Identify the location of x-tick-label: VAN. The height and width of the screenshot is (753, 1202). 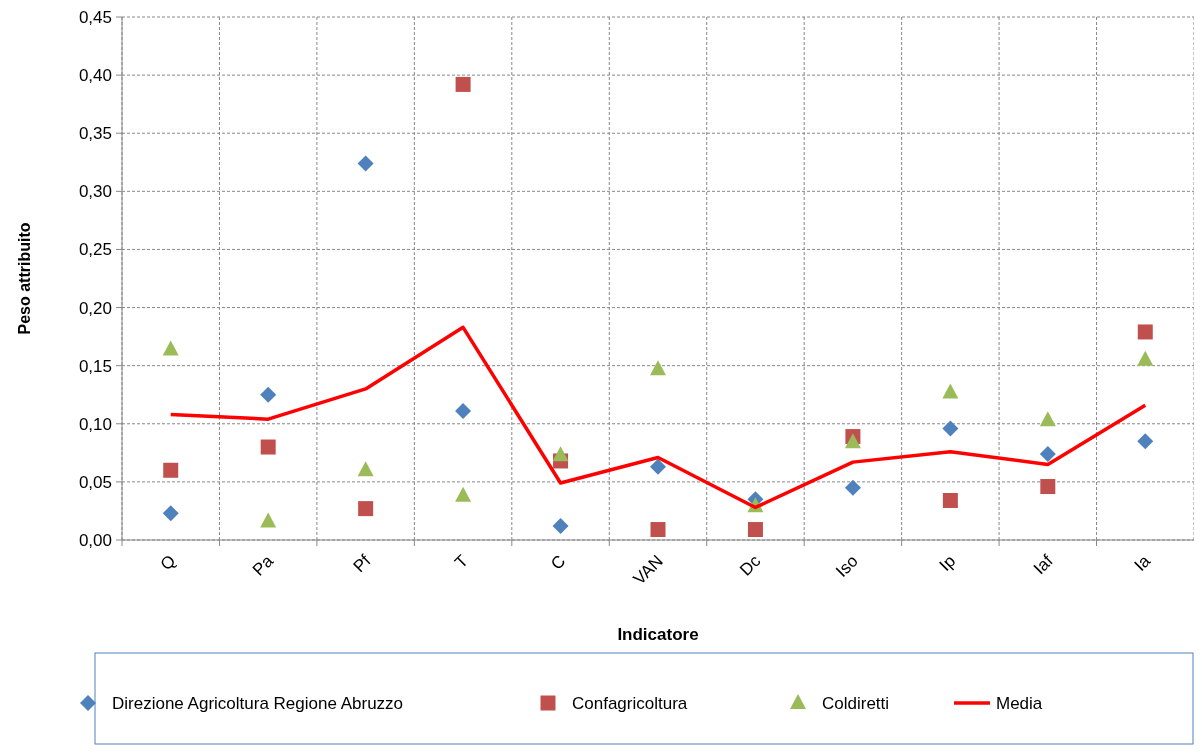
(648, 570).